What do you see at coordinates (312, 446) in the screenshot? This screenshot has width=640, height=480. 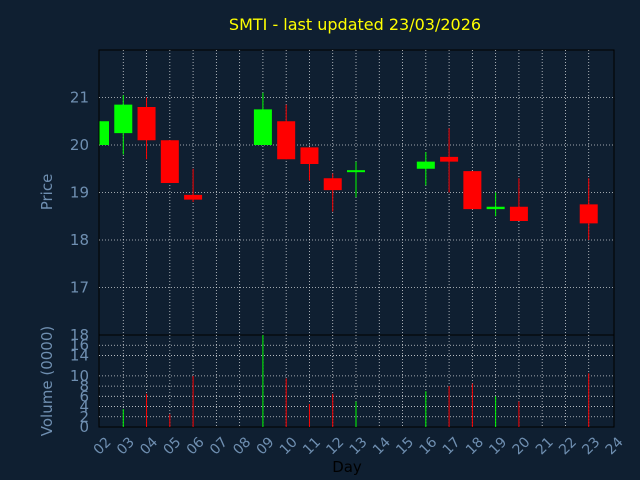 I see `x-tick-label: 11` at bounding box center [312, 446].